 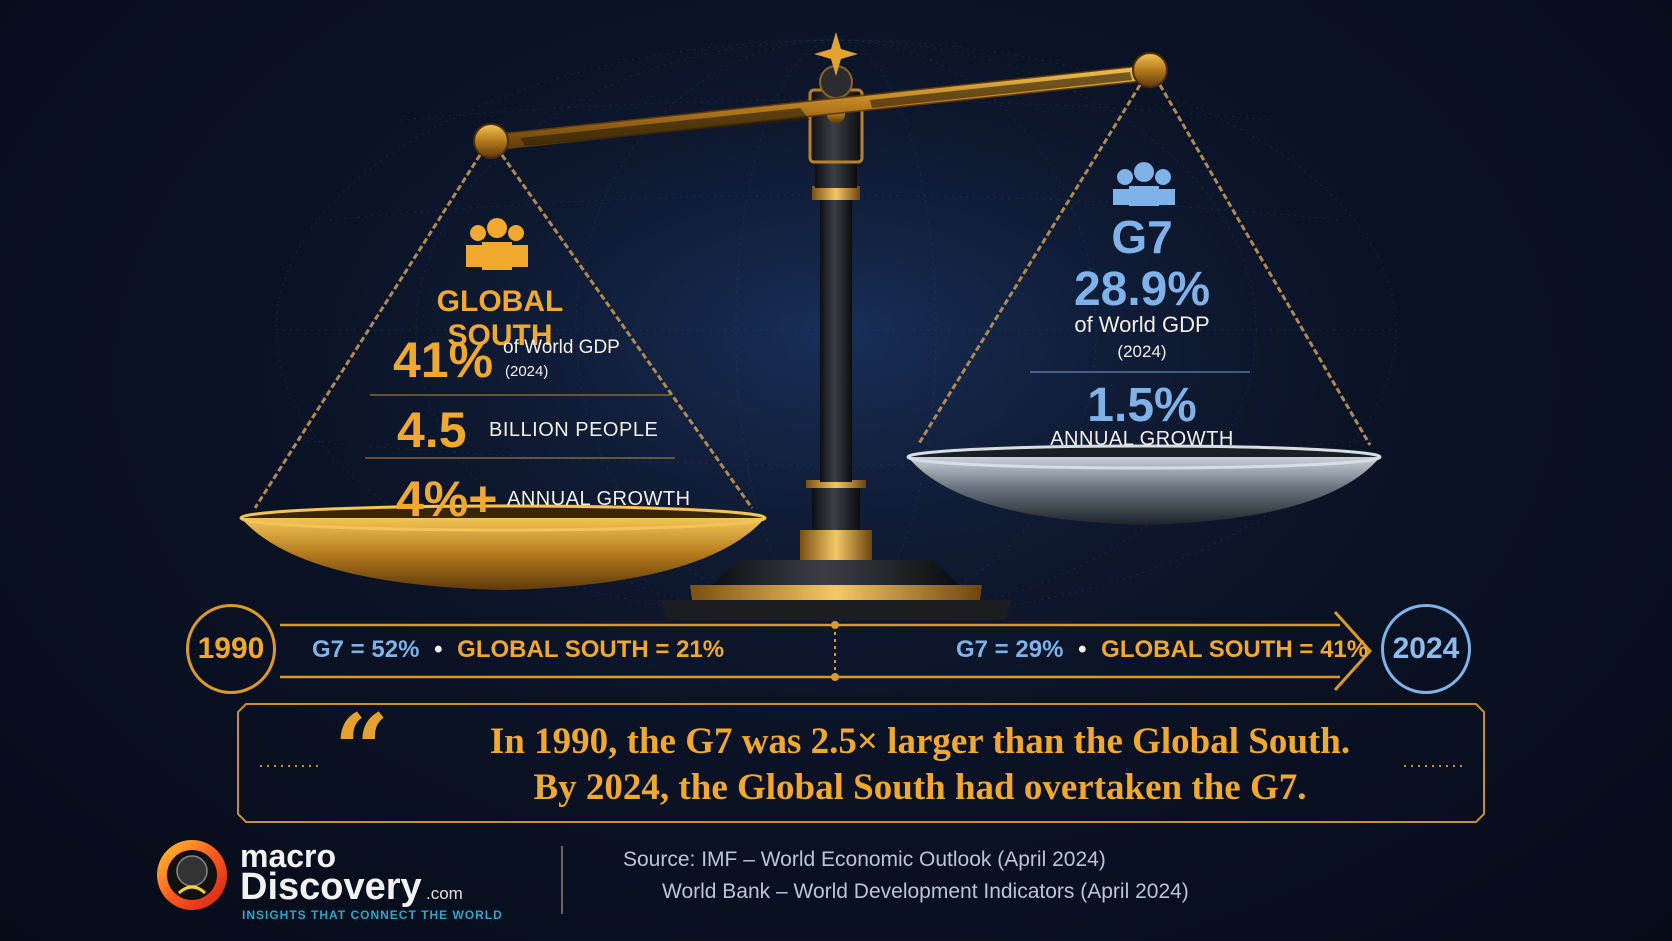 I want to click on global-south-growth-label: ANNUAL GROWTH, so click(x=599, y=499).